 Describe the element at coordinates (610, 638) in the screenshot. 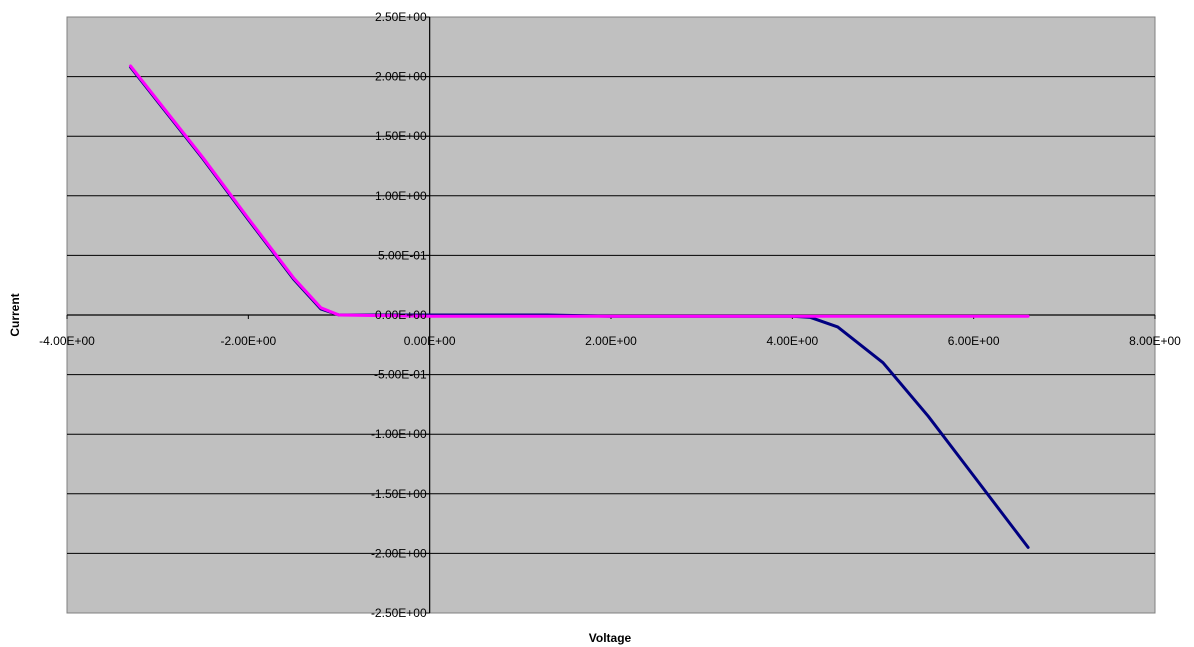

I see `x-axis-title: Voltage` at that location.